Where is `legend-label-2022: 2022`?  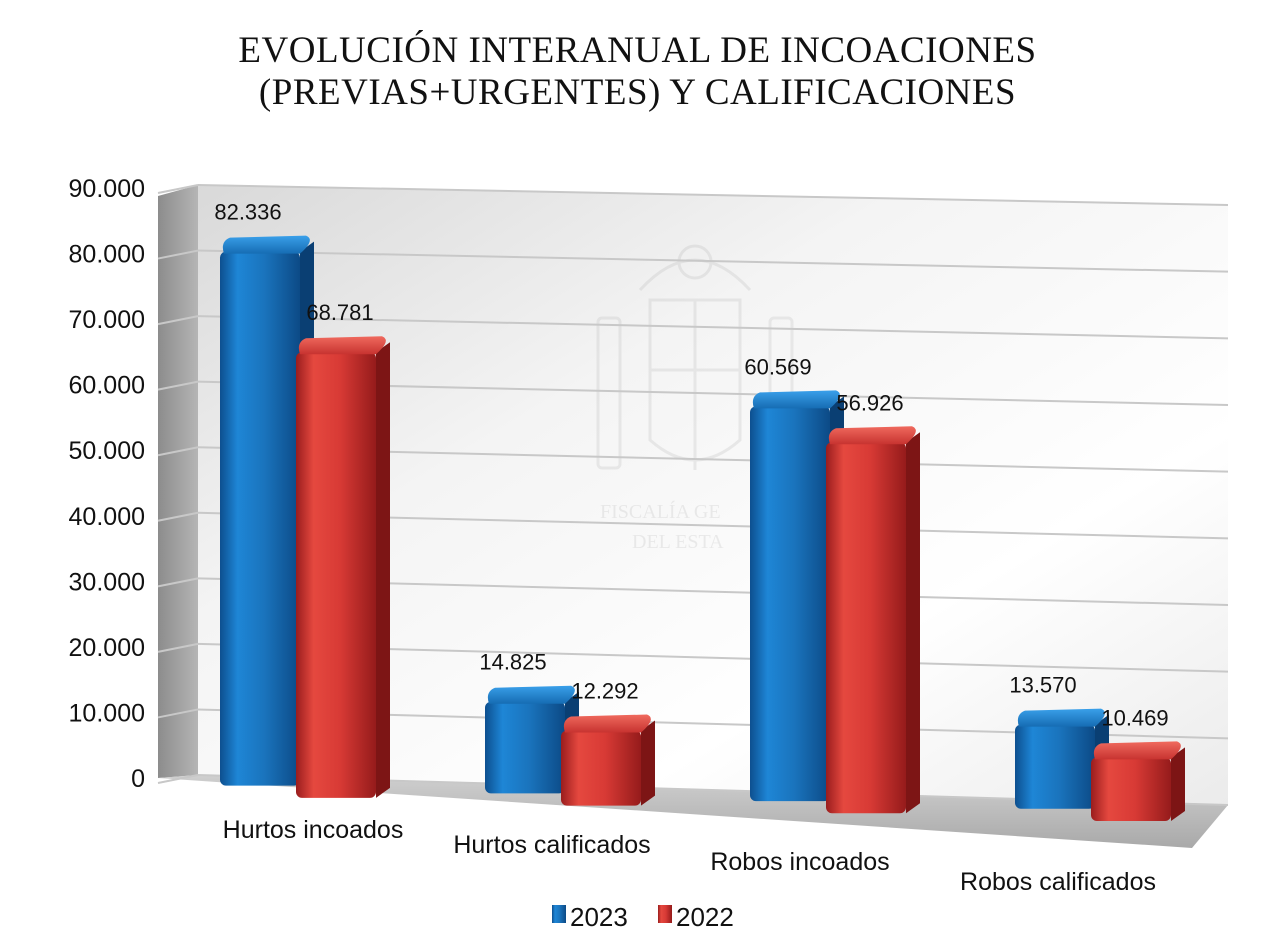 legend-label-2022: 2022 is located at coordinates (705, 917).